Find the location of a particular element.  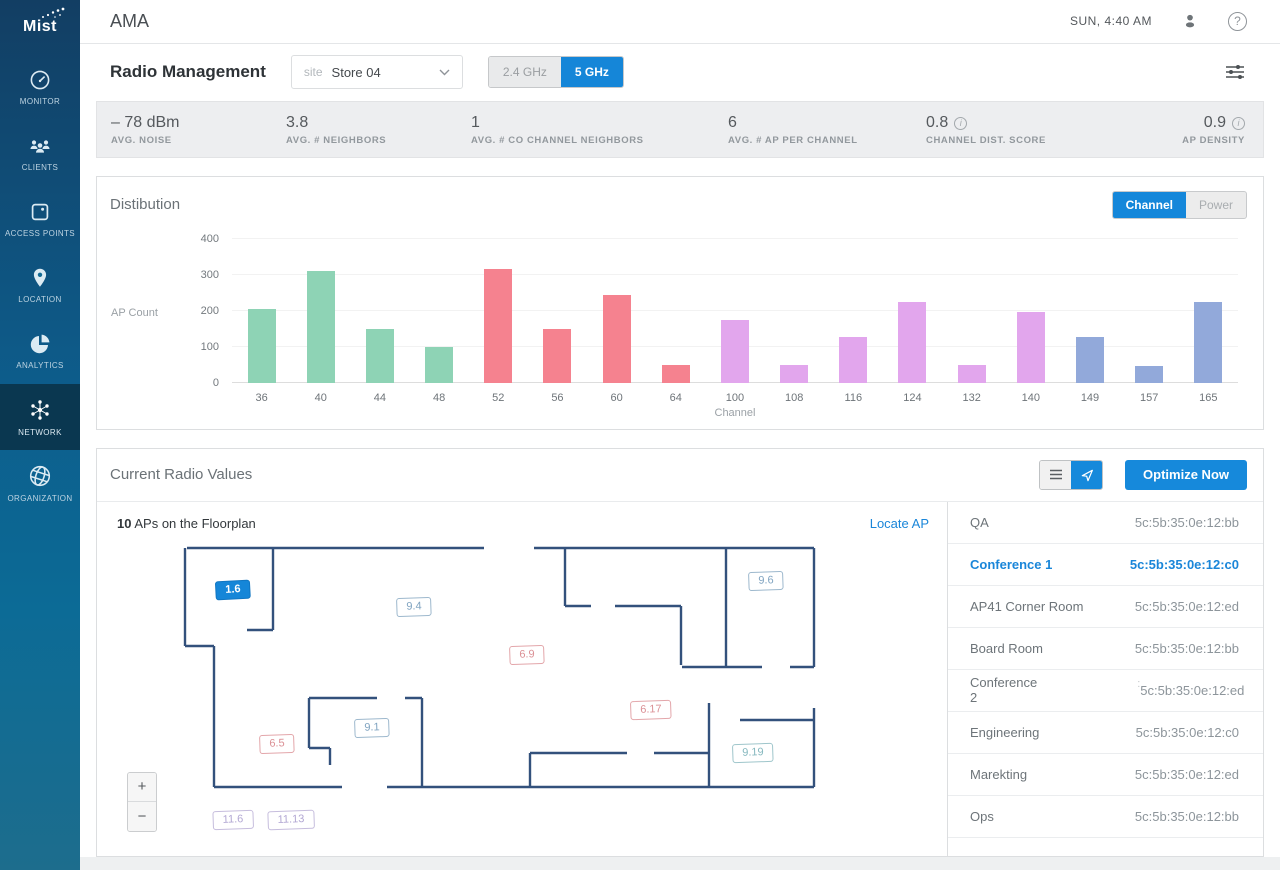

zoom-out-button: − is located at coordinates (142, 816).